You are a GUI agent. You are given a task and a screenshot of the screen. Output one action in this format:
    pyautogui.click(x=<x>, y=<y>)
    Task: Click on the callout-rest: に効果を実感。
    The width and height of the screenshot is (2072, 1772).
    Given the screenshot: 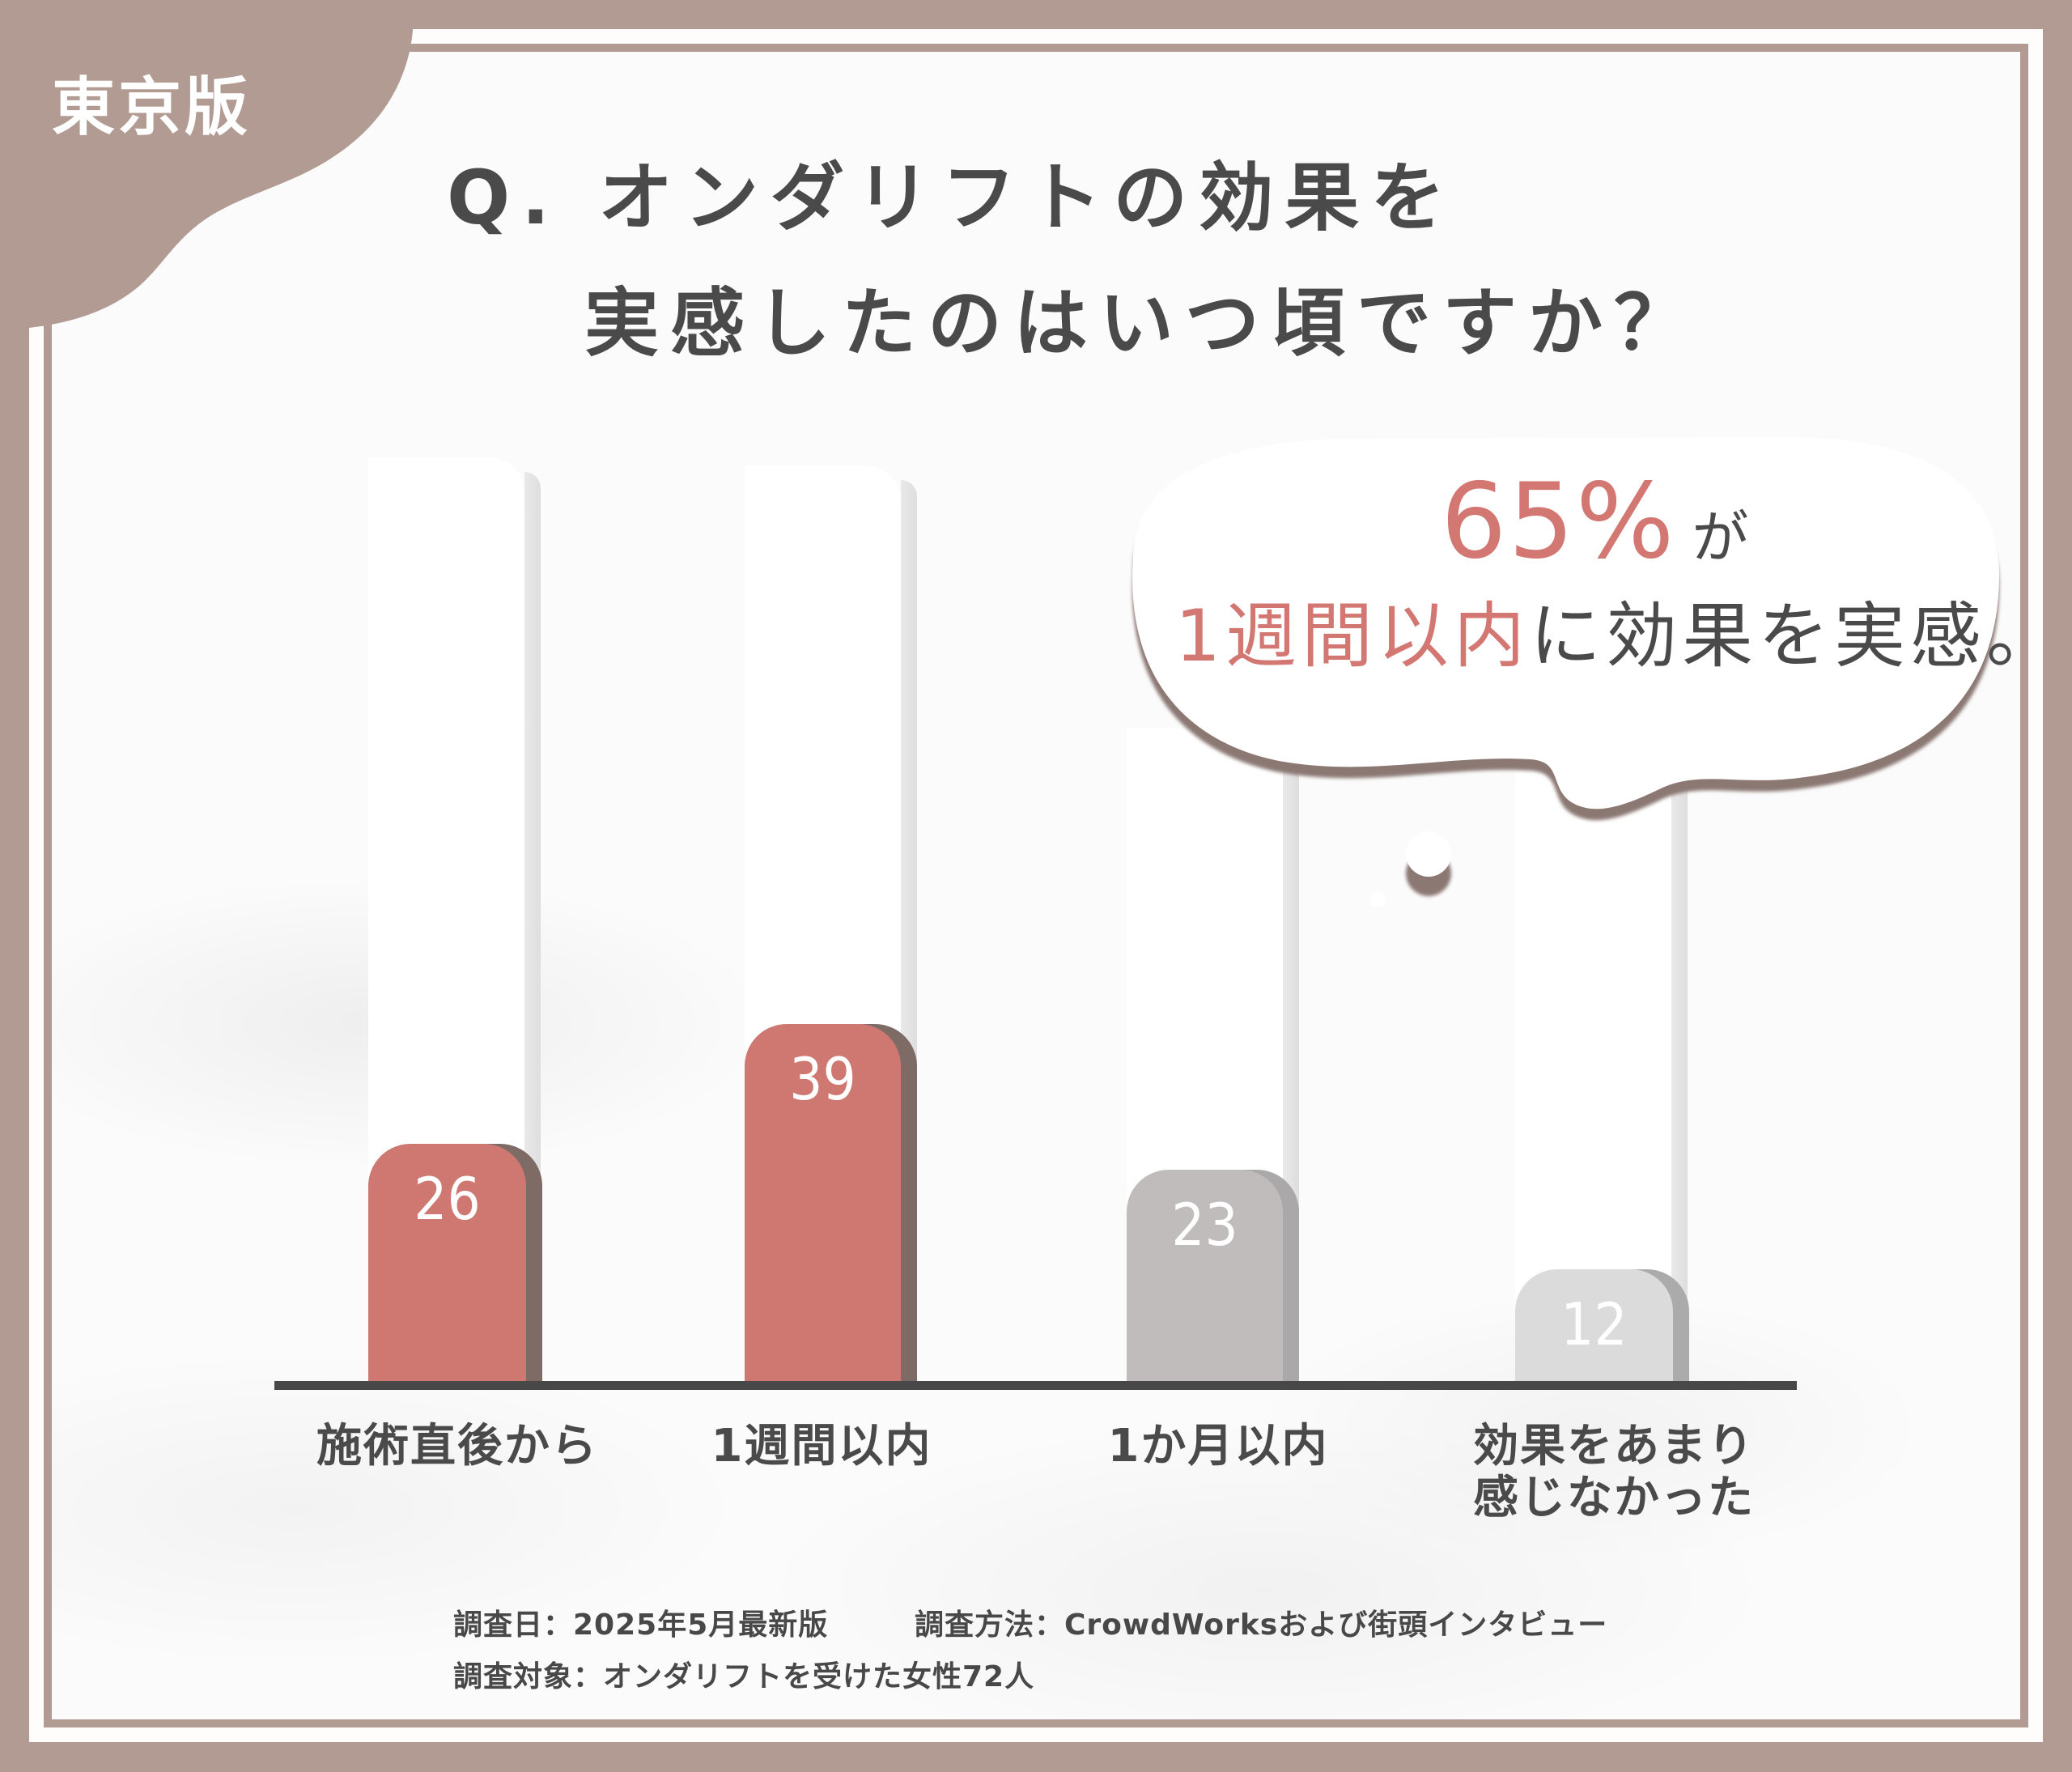 What is the action you would take?
    pyautogui.click(x=1796, y=636)
    